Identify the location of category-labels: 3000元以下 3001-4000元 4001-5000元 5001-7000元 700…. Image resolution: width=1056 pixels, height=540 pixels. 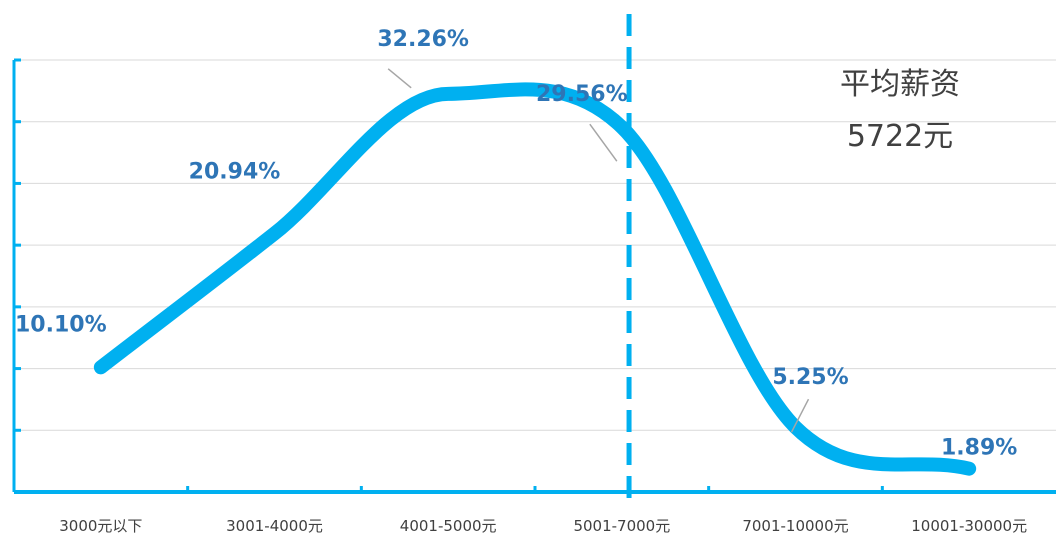
(543, 526).